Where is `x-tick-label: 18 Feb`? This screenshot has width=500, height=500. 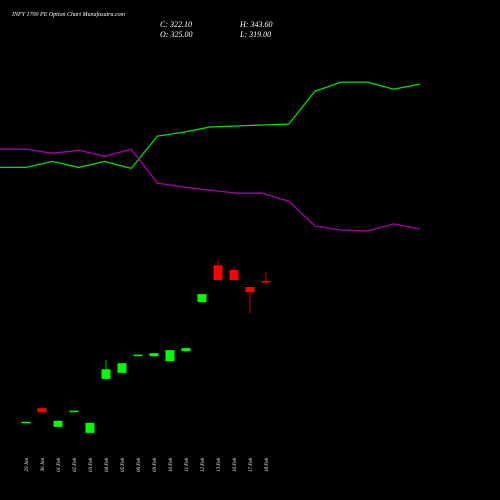
x-tick-label: 18 Feb is located at coordinates (267, 465).